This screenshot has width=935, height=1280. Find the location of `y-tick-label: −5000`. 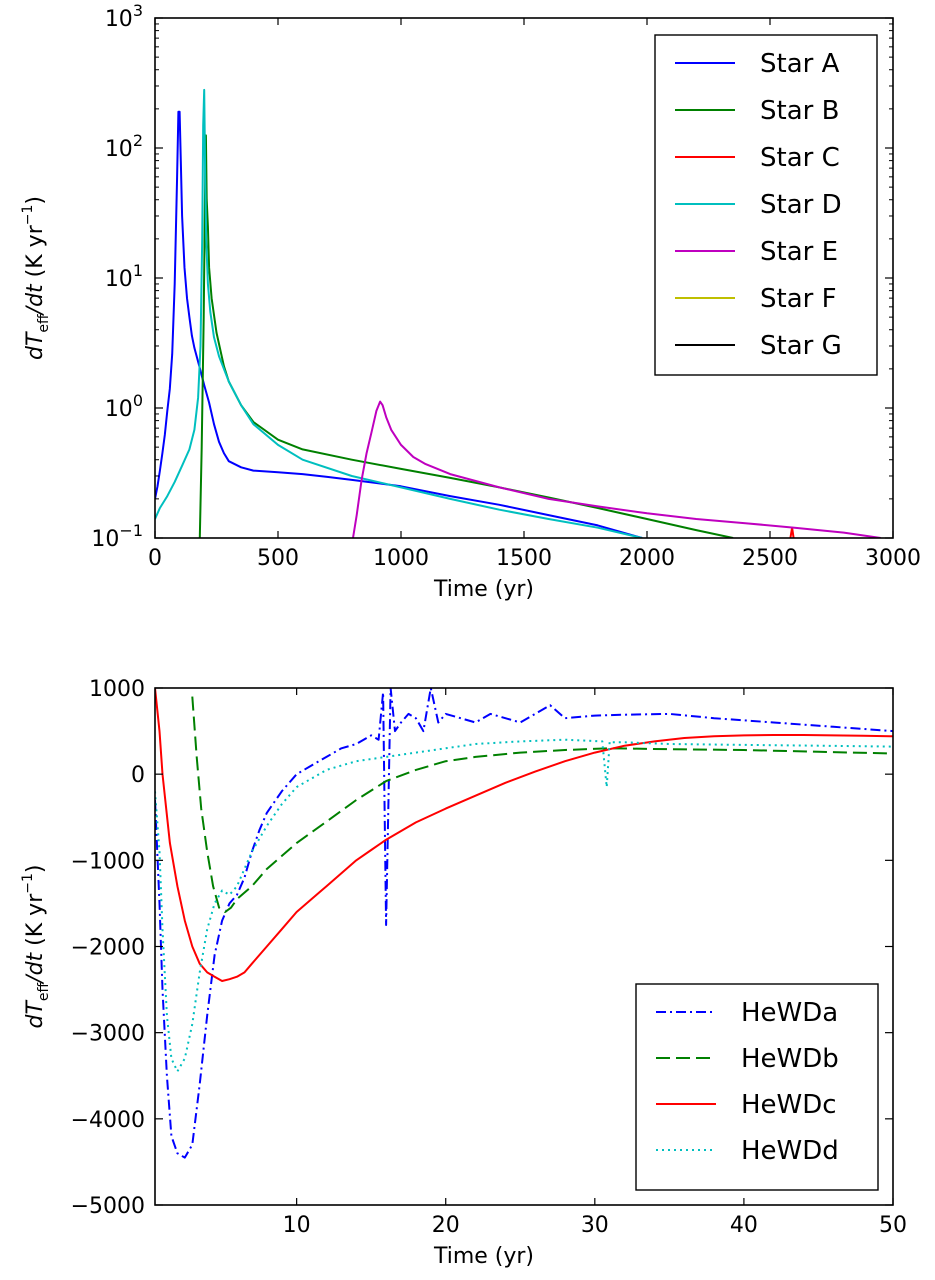

y-tick-label: −5000 is located at coordinates (108, 1206).